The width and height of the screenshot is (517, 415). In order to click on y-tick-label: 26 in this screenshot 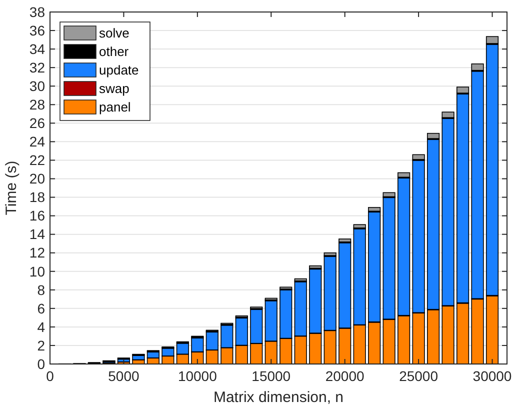, I will do `click(37, 123)`.